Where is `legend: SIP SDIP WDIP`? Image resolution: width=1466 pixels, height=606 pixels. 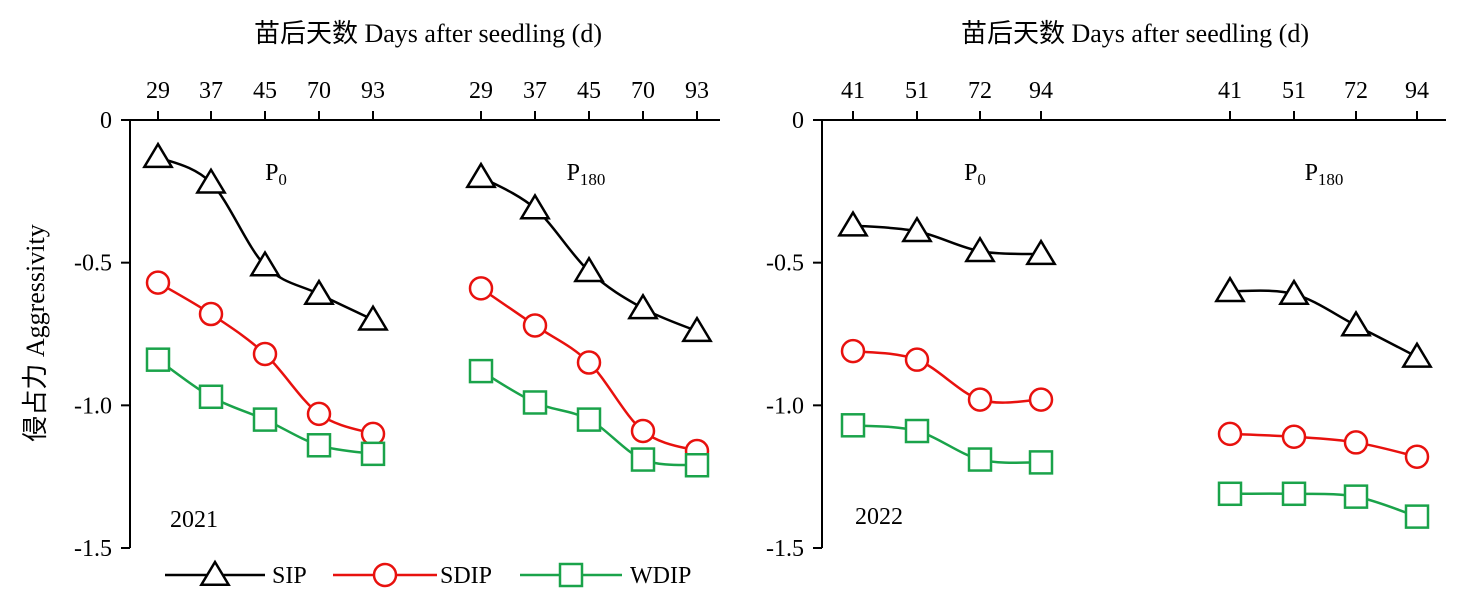 legend: SIP SDIP WDIP is located at coordinates (428, 574).